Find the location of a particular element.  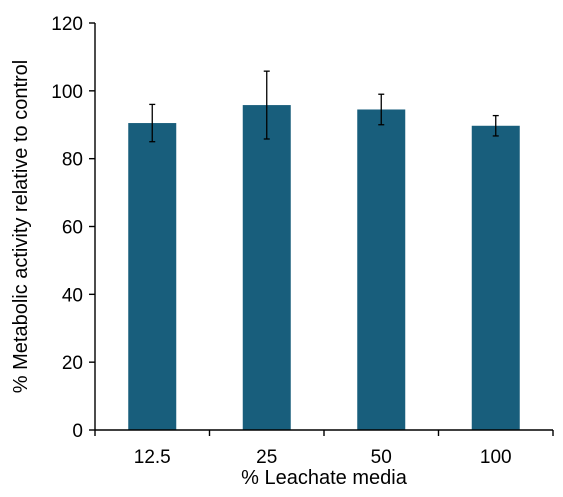

y-tick-label: 120 is located at coordinates (67, 24).